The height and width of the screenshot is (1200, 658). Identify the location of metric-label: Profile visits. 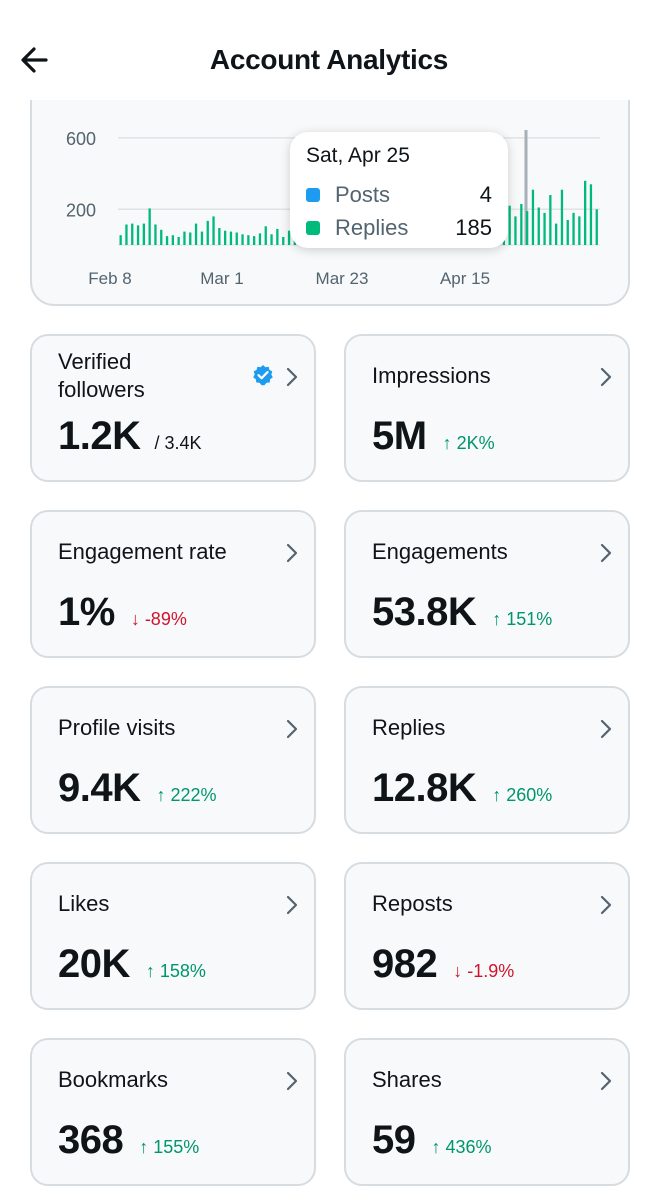
(117, 727).